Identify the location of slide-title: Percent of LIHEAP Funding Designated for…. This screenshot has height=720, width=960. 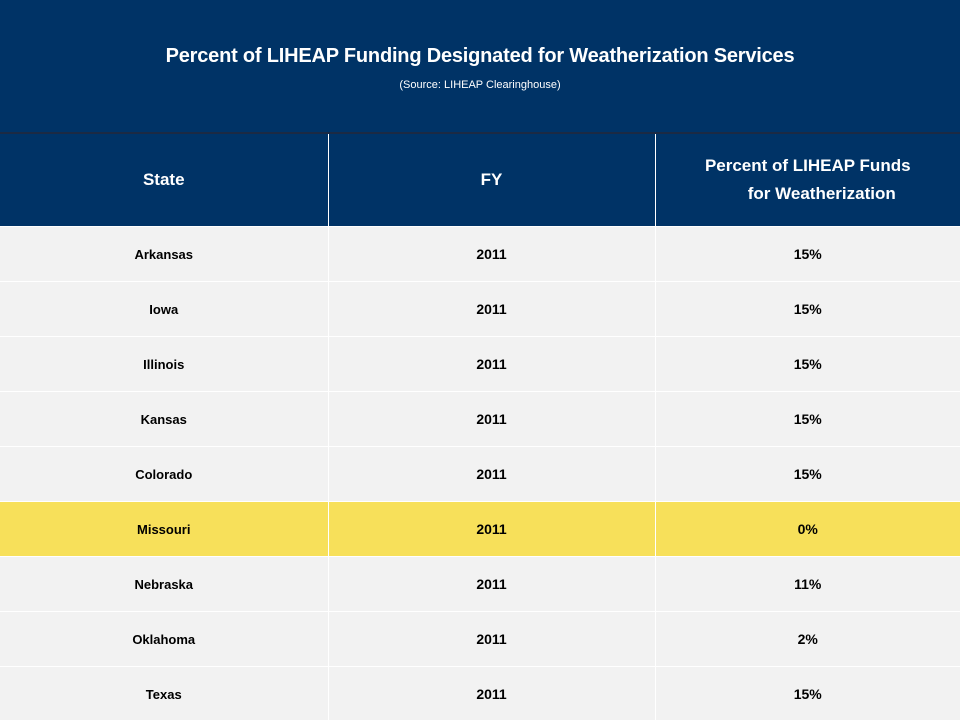
(480, 56).